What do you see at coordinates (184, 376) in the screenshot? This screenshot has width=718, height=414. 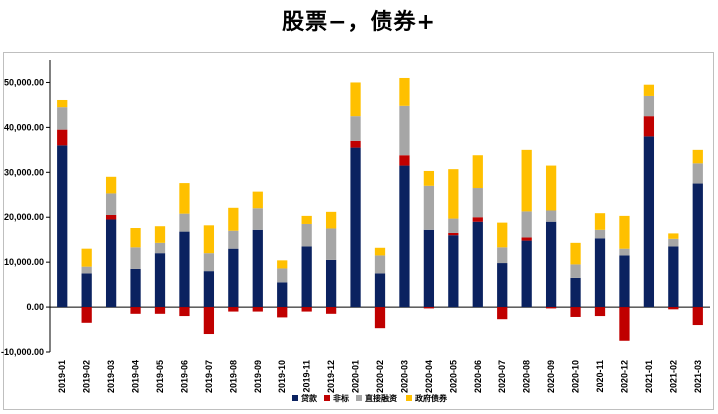 I see `x-tick-label: 2019-06` at bounding box center [184, 376].